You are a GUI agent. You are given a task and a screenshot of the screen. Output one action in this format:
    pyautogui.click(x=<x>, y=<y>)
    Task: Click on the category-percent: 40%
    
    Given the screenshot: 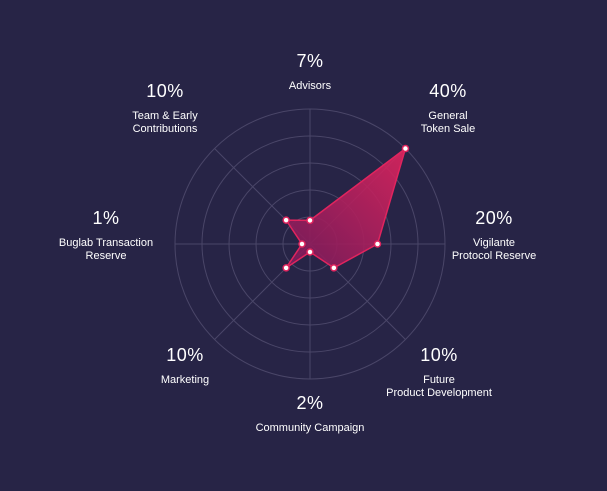 What is the action you would take?
    pyautogui.click(x=448, y=91)
    